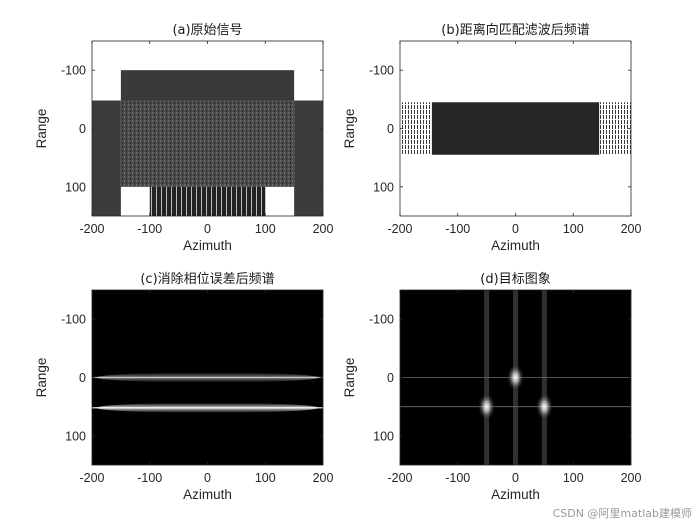 This screenshot has width=700, height=525. Describe the element at coordinates (622, 513) in the screenshot. I see `watermark: CSDN @阿里matlab建模师` at that location.